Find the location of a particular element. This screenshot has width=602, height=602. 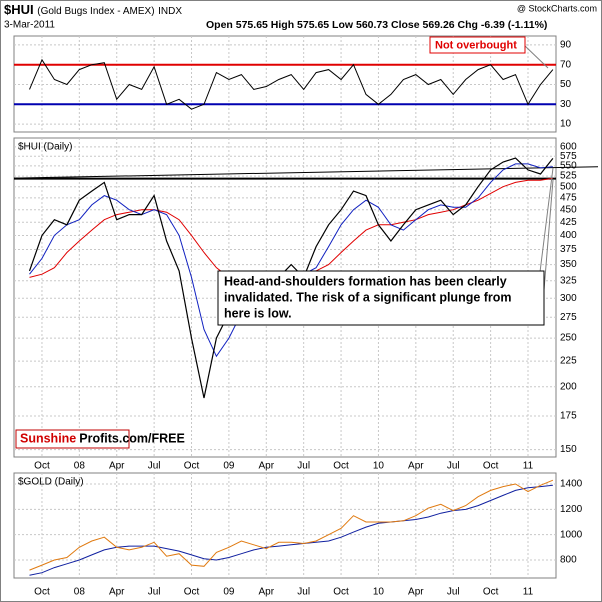

y-tick-label: 525 is located at coordinates (568, 176).